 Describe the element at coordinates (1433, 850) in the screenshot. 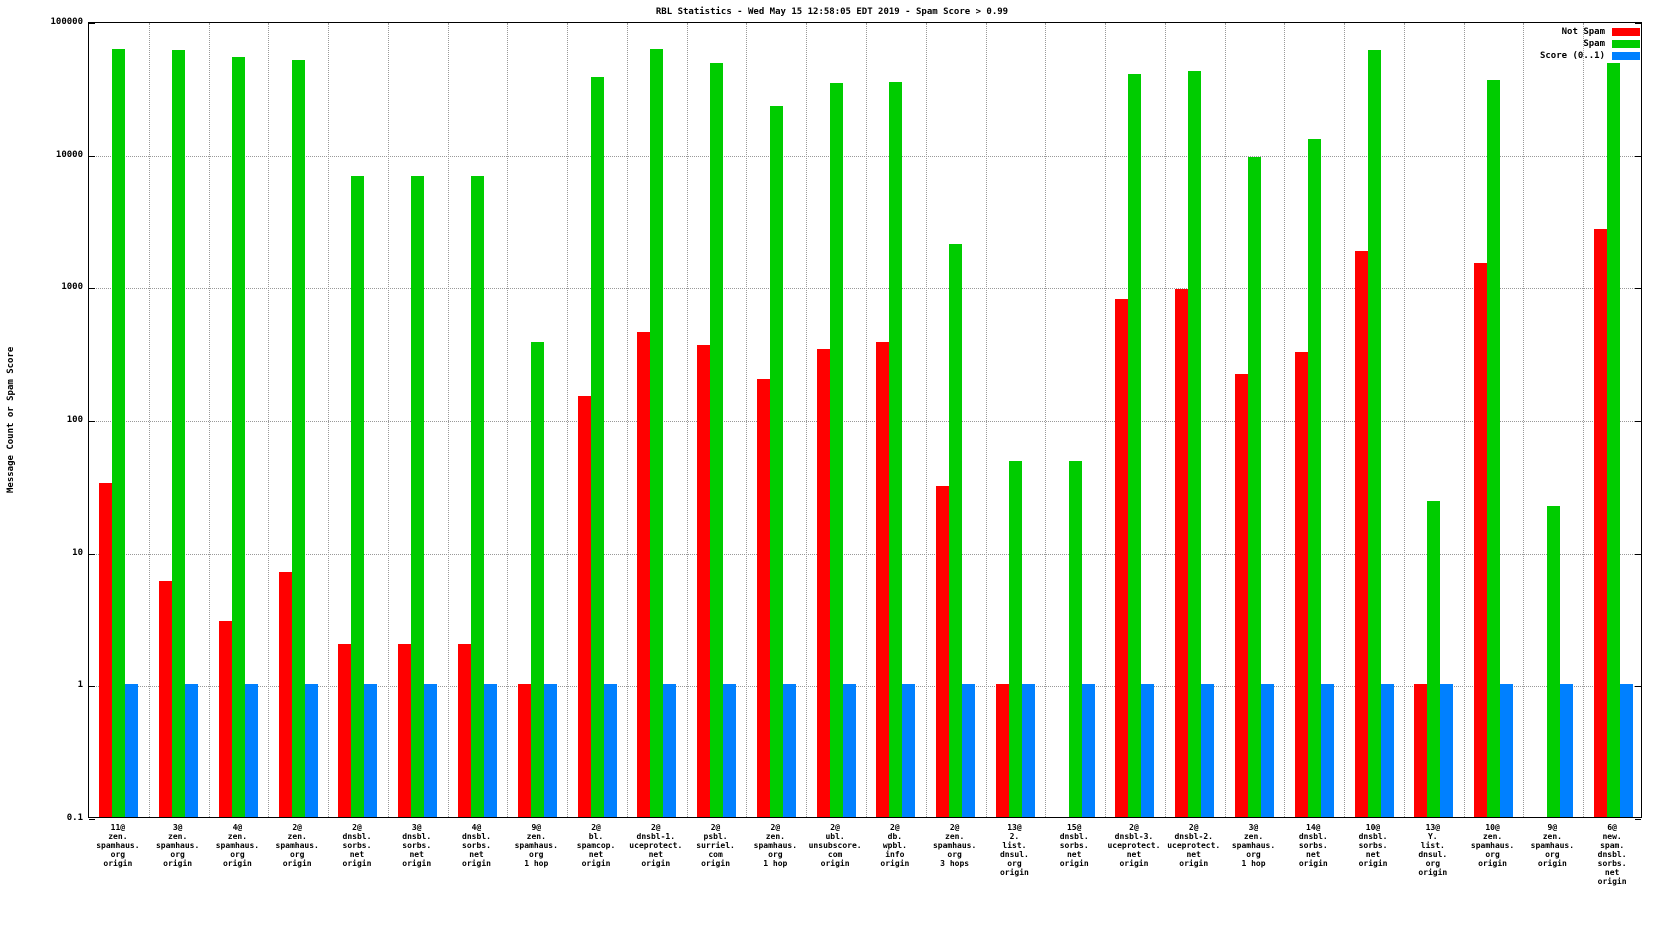

I see `x-tick-label: 13@ Y. list. dnsul. org origin` at that location.